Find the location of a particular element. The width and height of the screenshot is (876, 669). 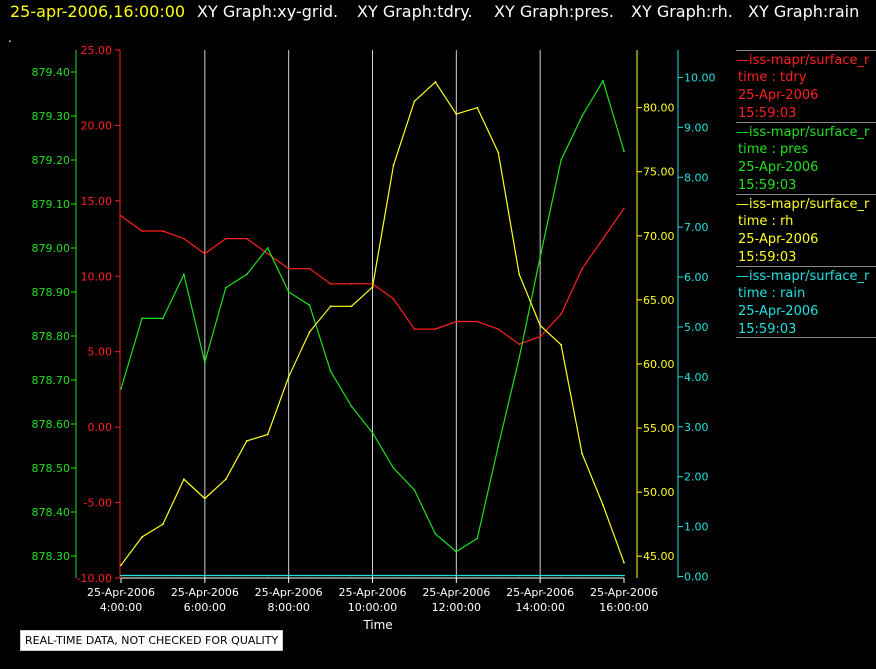

tdry-tick-label: 10.00 is located at coordinates (97, 276).